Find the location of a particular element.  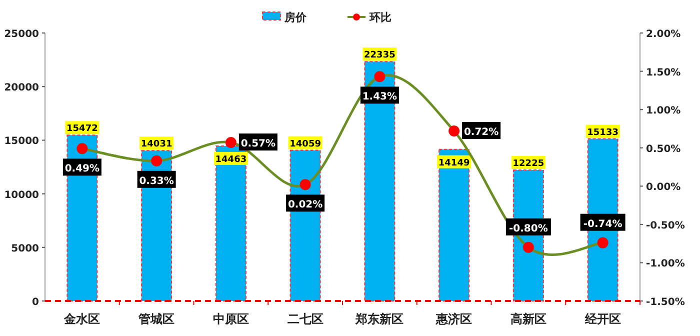

y-tick-label: 0 is located at coordinates (36, 302).